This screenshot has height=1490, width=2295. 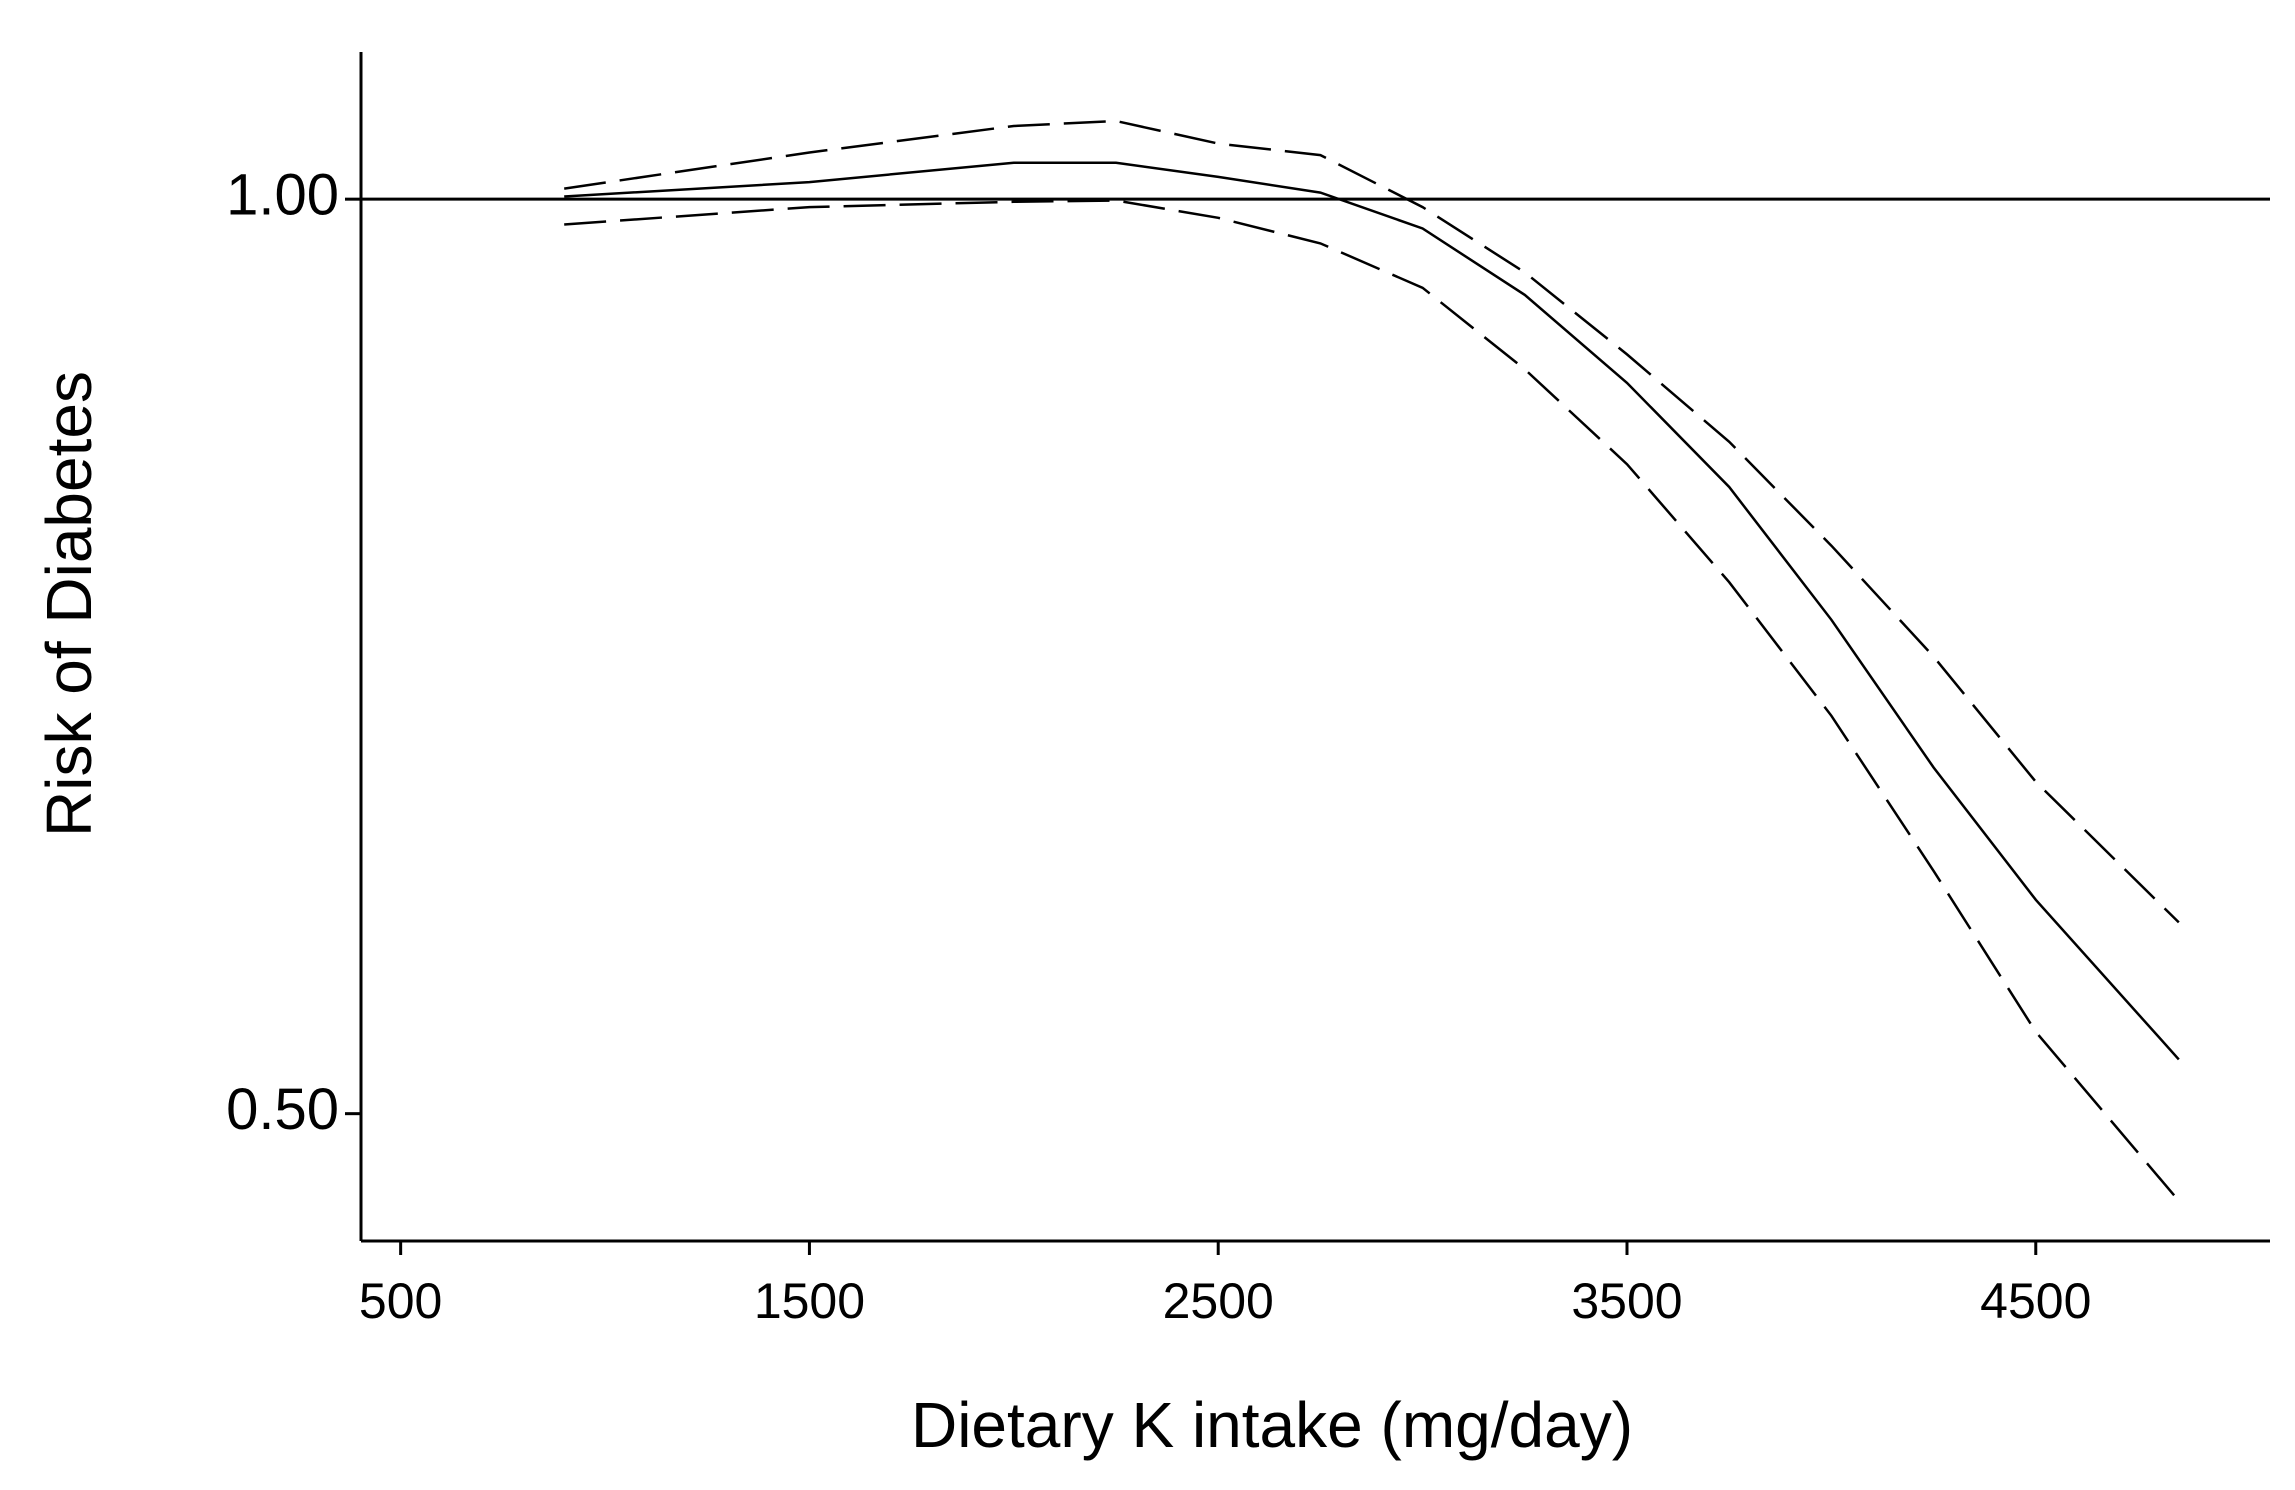 What do you see at coordinates (282, 1109) in the screenshot?
I see `y-tick-label: 0.50` at bounding box center [282, 1109].